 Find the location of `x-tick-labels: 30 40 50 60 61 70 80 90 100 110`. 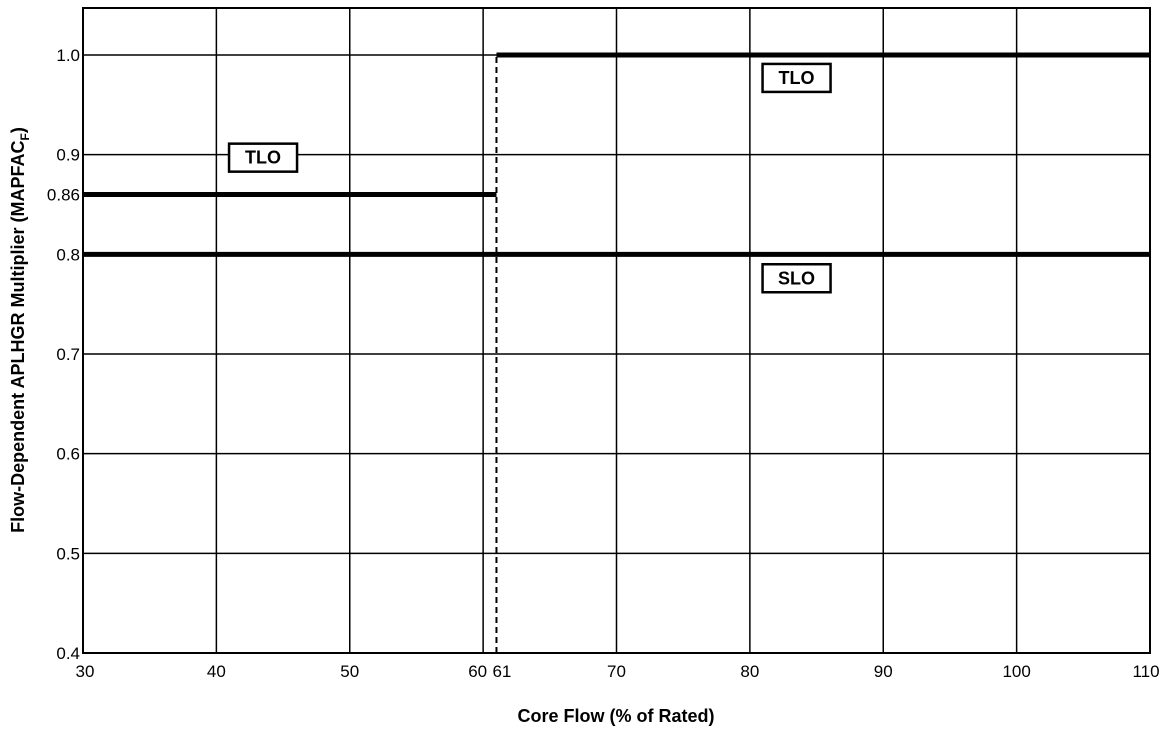

x-tick-labels: 30 40 50 60 61 70 80 90 100 110 is located at coordinates (618, 671).